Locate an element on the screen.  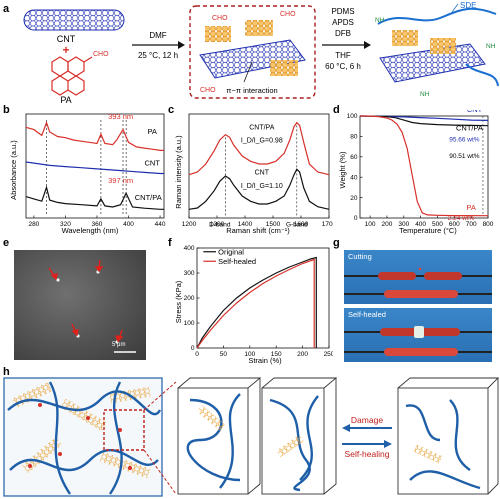
chart-b-axes-frame is located at coordinates (95, 166).